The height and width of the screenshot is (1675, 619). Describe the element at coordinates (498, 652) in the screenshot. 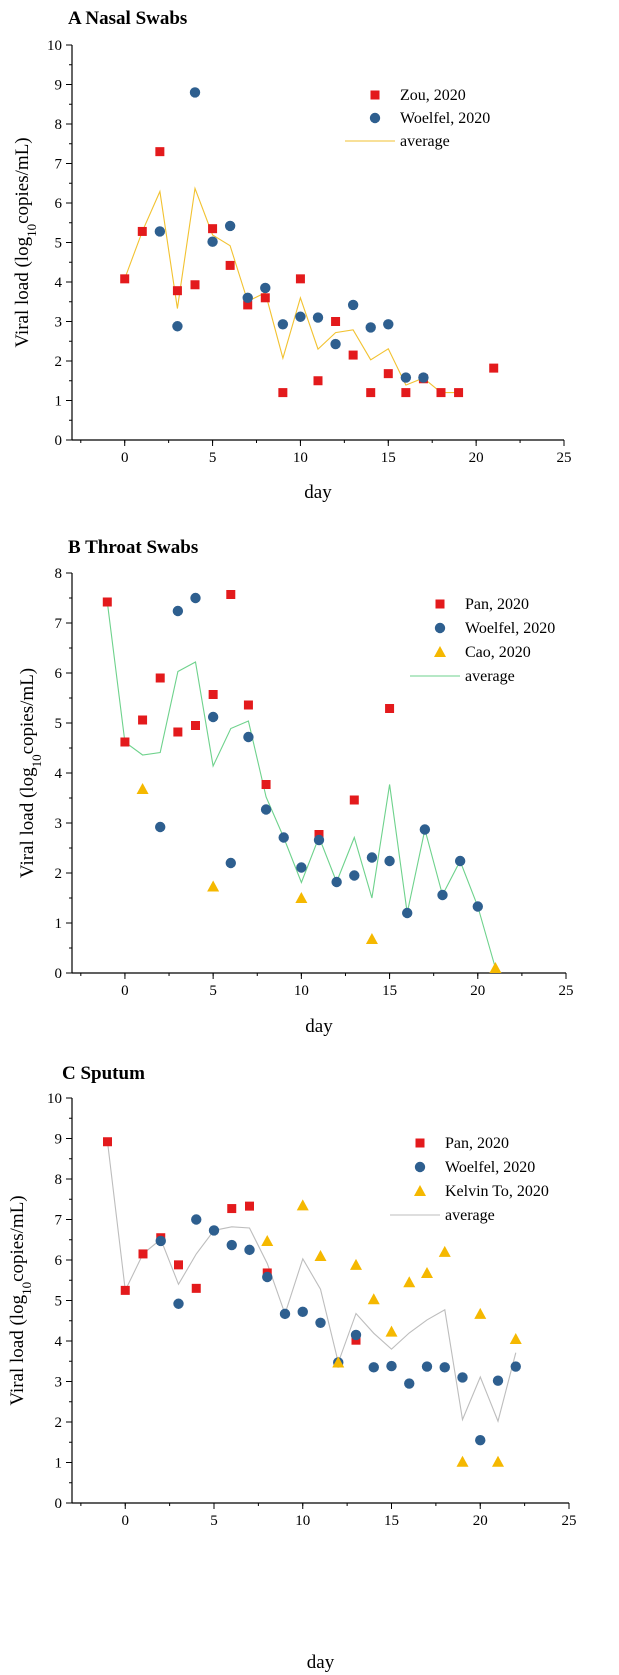

I see `legend-label: Cao, 2020` at that location.